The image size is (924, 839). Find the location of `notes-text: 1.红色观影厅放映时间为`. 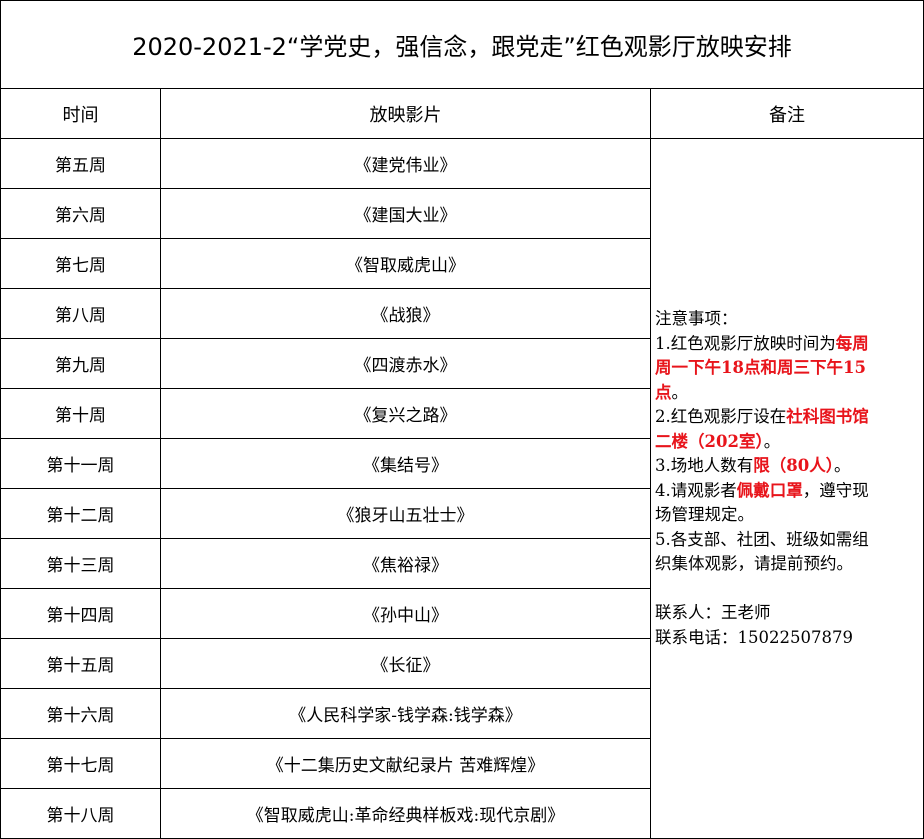

notes-text: 1.红色观影厅放映时间为 is located at coordinates (745, 343).